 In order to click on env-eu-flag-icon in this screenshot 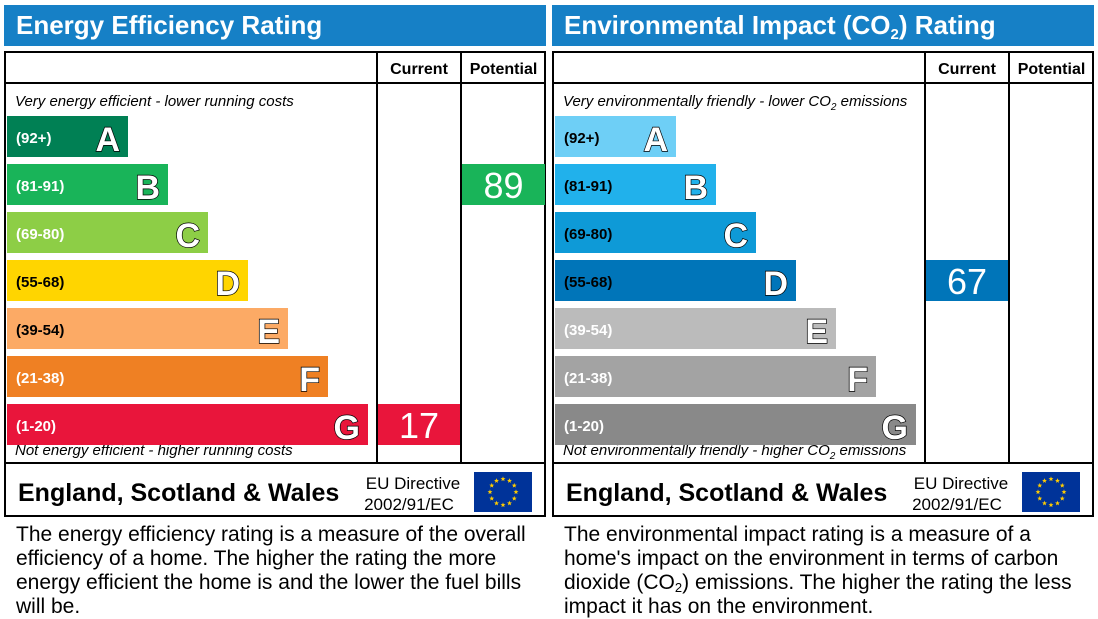, I will do `click(1051, 492)`.